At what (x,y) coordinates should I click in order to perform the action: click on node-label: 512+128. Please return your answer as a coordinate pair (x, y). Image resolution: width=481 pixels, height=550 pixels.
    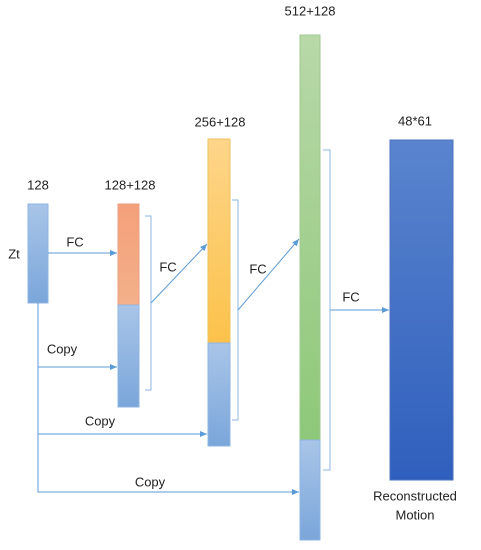
    Looking at the image, I should click on (310, 10).